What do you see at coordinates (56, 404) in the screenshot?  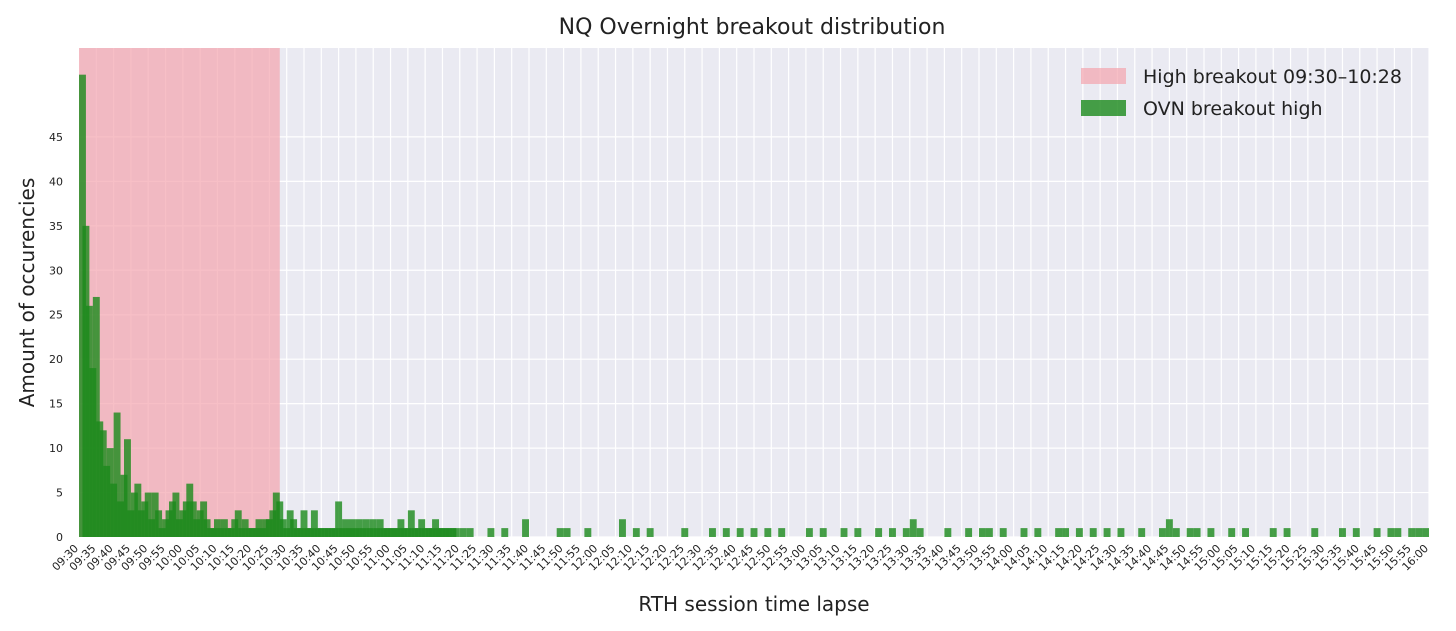 I see `y-tick-label: 15` at bounding box center [56, 404].